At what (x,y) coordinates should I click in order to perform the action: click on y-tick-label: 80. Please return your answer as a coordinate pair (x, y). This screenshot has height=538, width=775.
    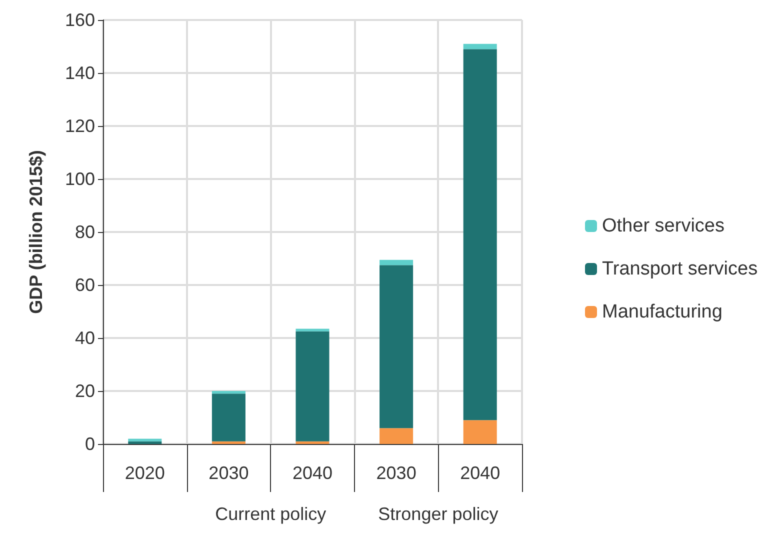
    Looking at the image, I should click on (84, 232).